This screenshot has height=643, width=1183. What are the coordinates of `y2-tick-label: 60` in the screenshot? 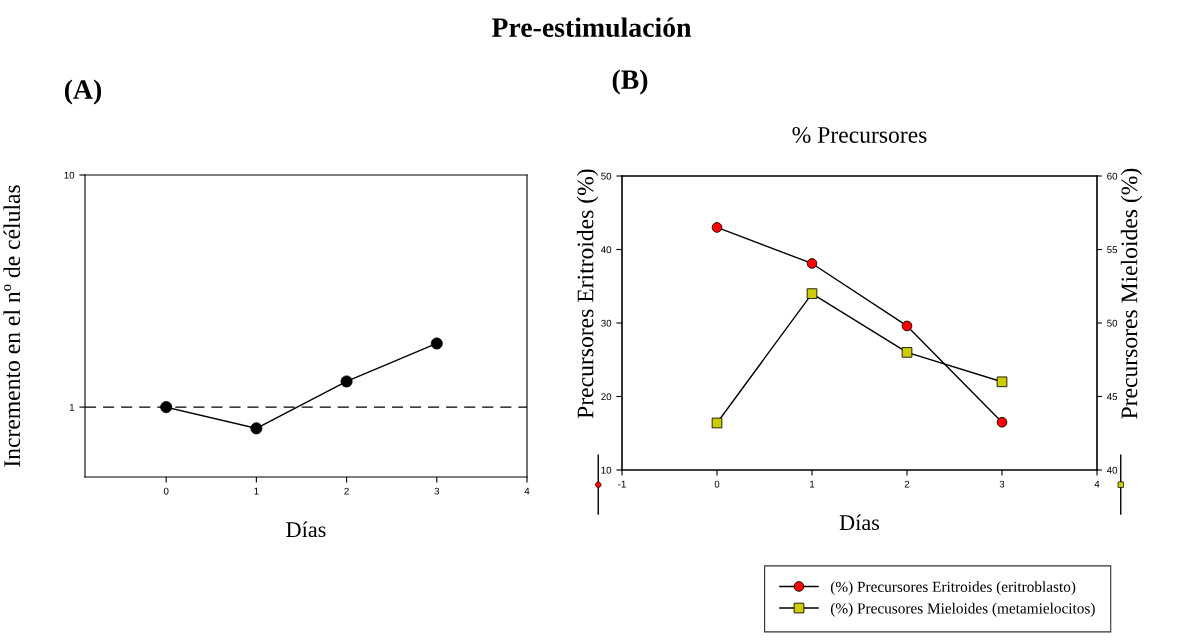 It's located at (1112, 176).